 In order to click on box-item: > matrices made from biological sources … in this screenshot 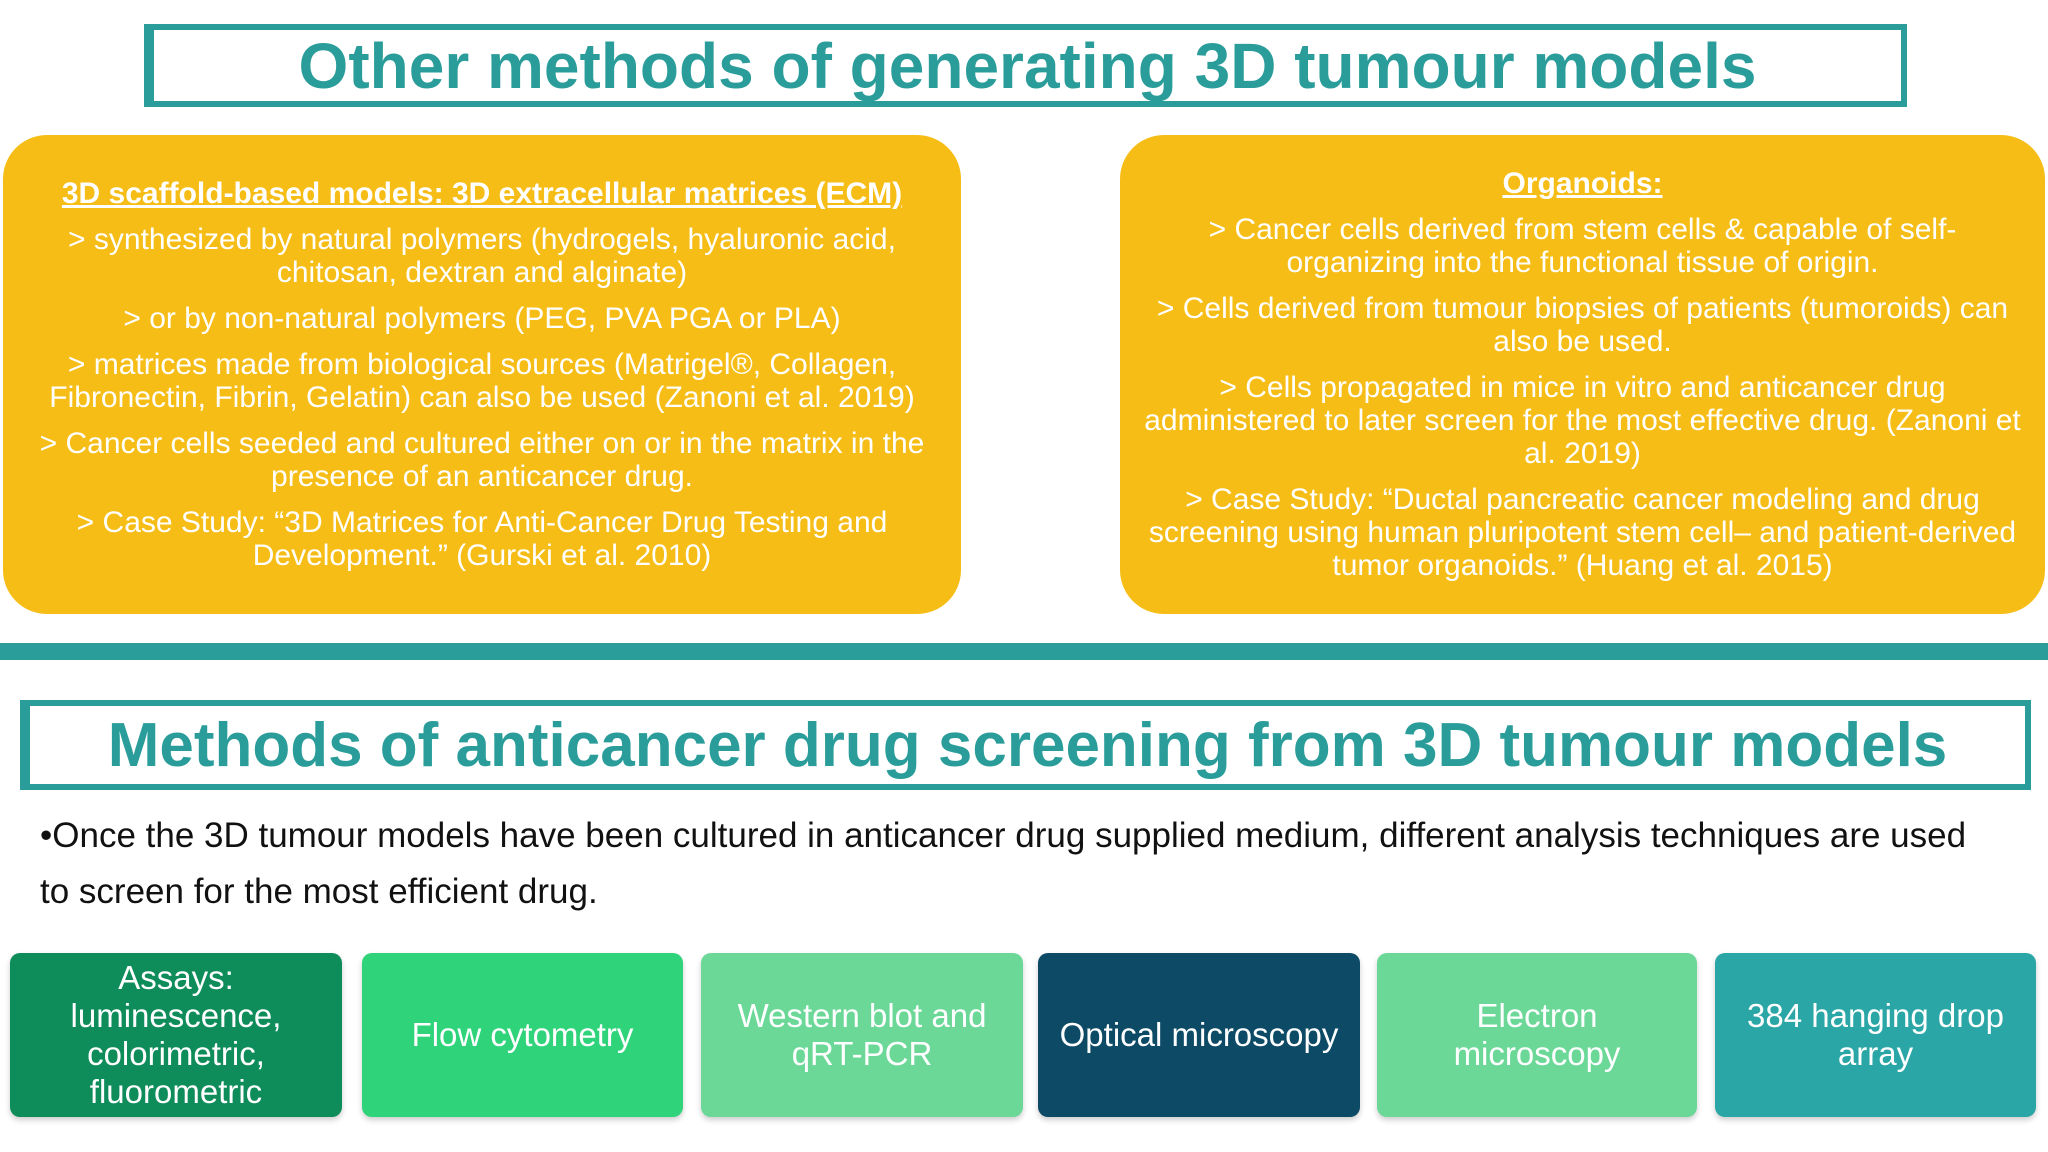, I will do `click(482, 381)`.